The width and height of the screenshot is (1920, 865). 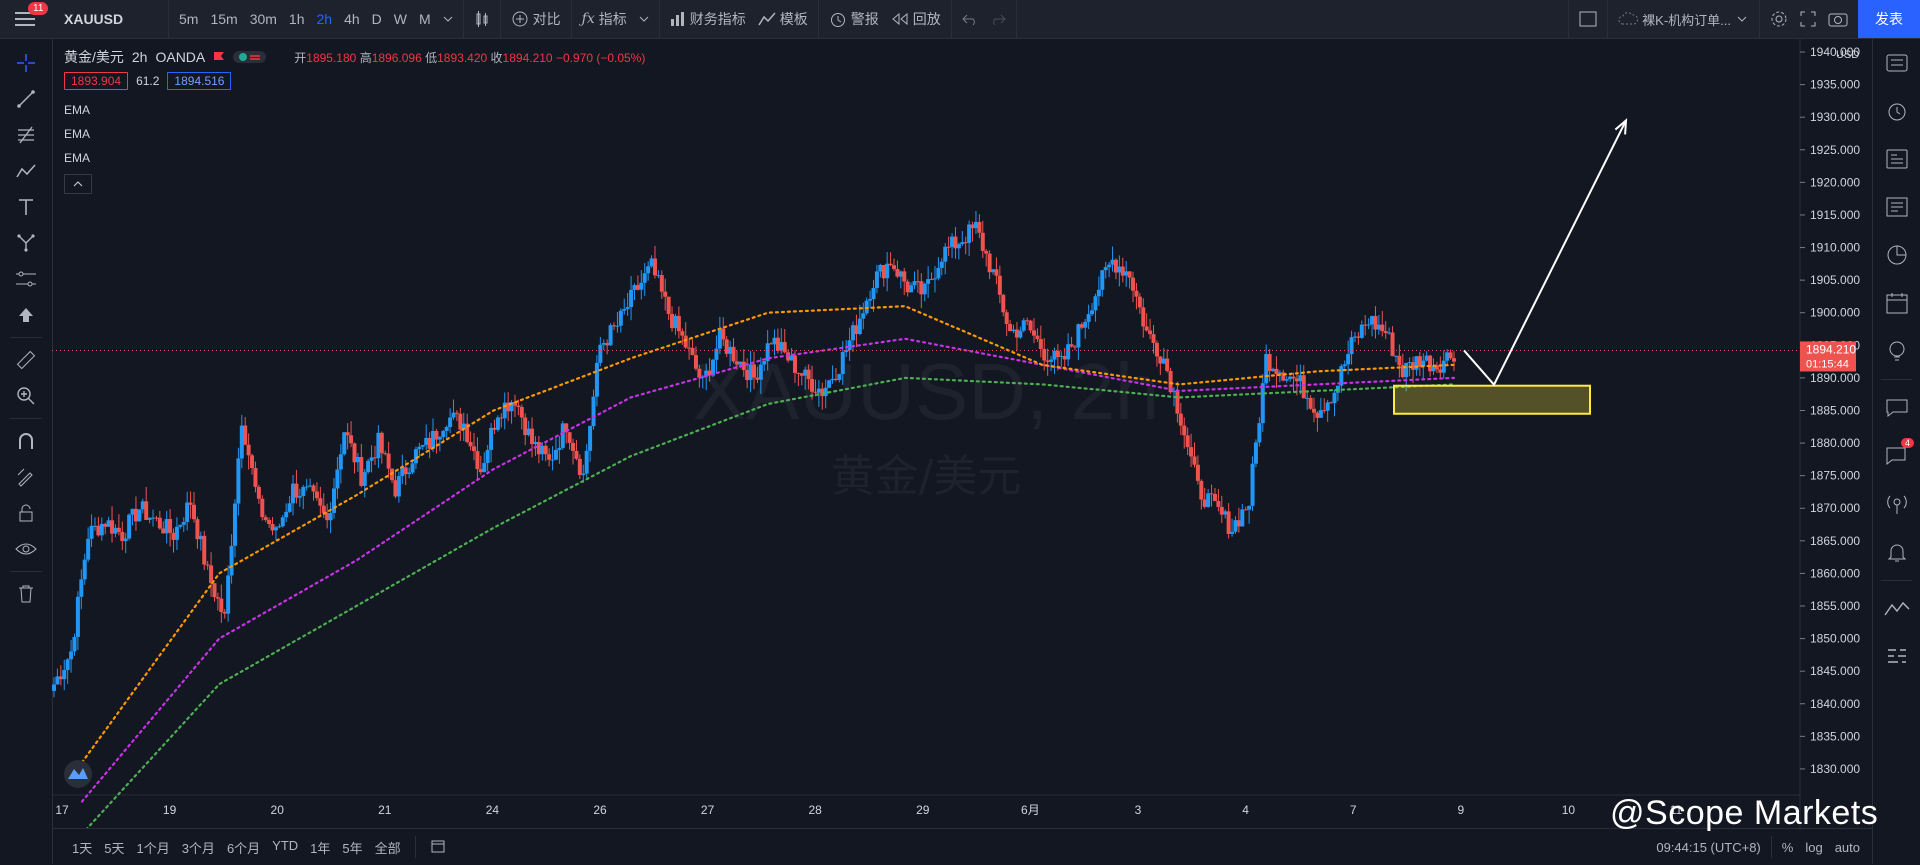 What do you see at coordinates (1492, 399) in the screenshot?
I see `support-zone-rectangle` at bounding box center [1492, 399].